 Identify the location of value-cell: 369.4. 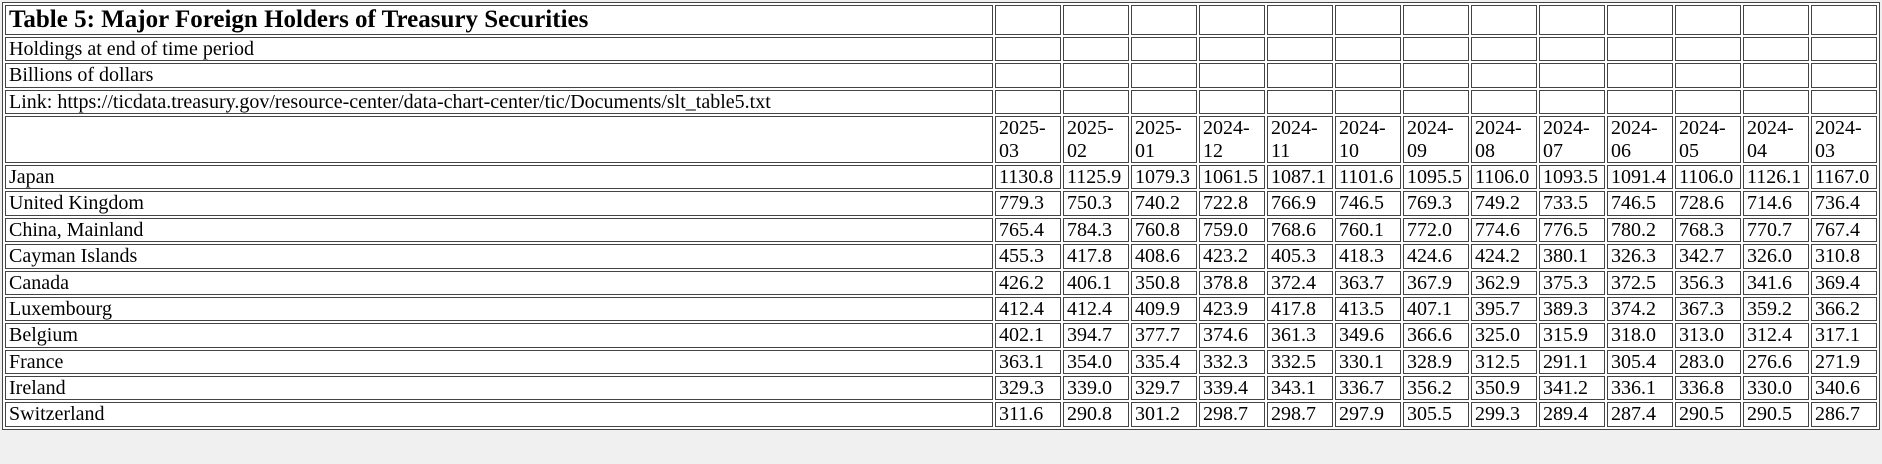
(1844, 282).